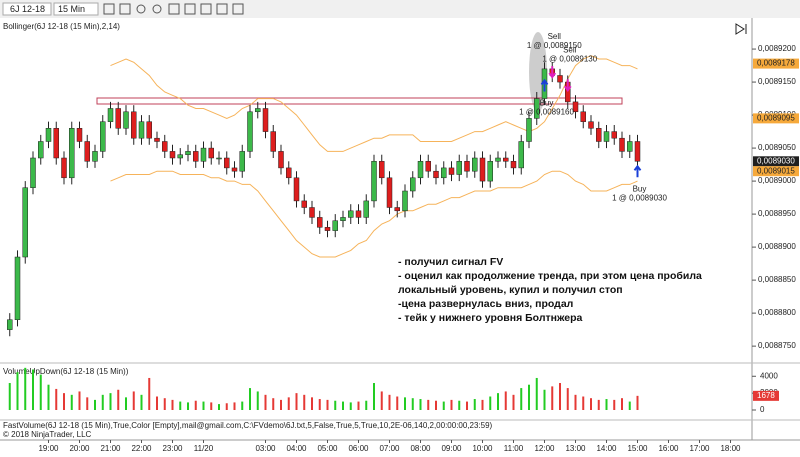  I want to click on x-tick-label: 10:00, so click(482, 448).